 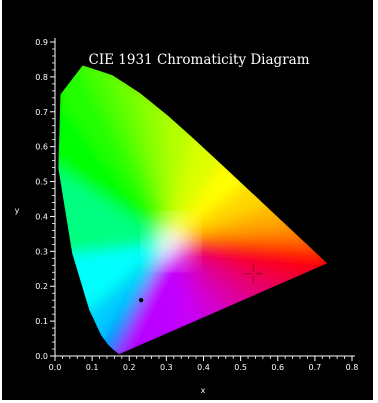 What do you see at coordinates (277, 367) in the screenshot?
I see `x-tick-label: 0.6` at bounding box center [277, 367].